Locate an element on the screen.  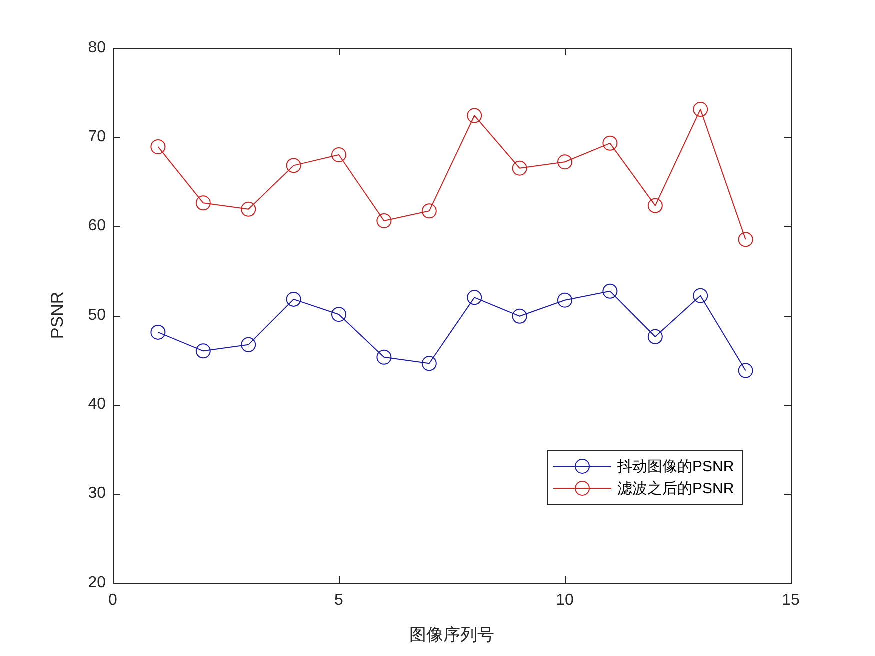
x-tick-label: 10 is located at coordinates (565, 601).